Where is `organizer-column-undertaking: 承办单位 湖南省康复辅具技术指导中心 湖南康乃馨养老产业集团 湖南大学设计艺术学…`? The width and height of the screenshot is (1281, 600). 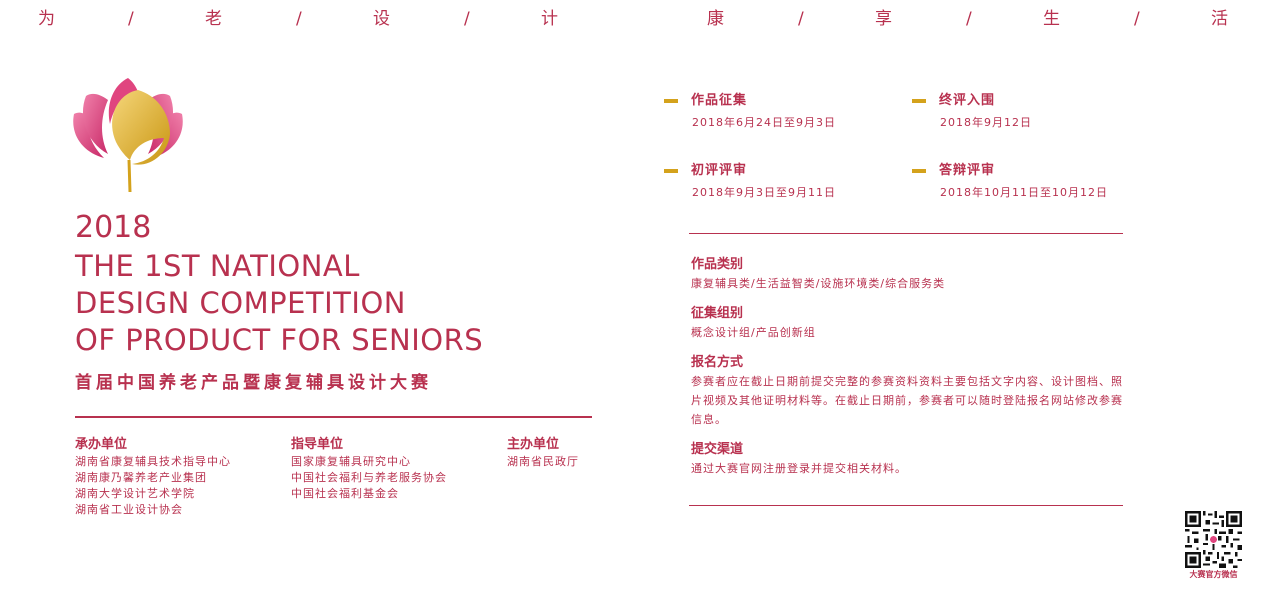 organizer-column-undertaking: 承办单位 湖南省康复辅具技术指导中心 湖南康乃馨养老产业集团 湖南大学设计艺术学… is located at coordinates (153, 477).